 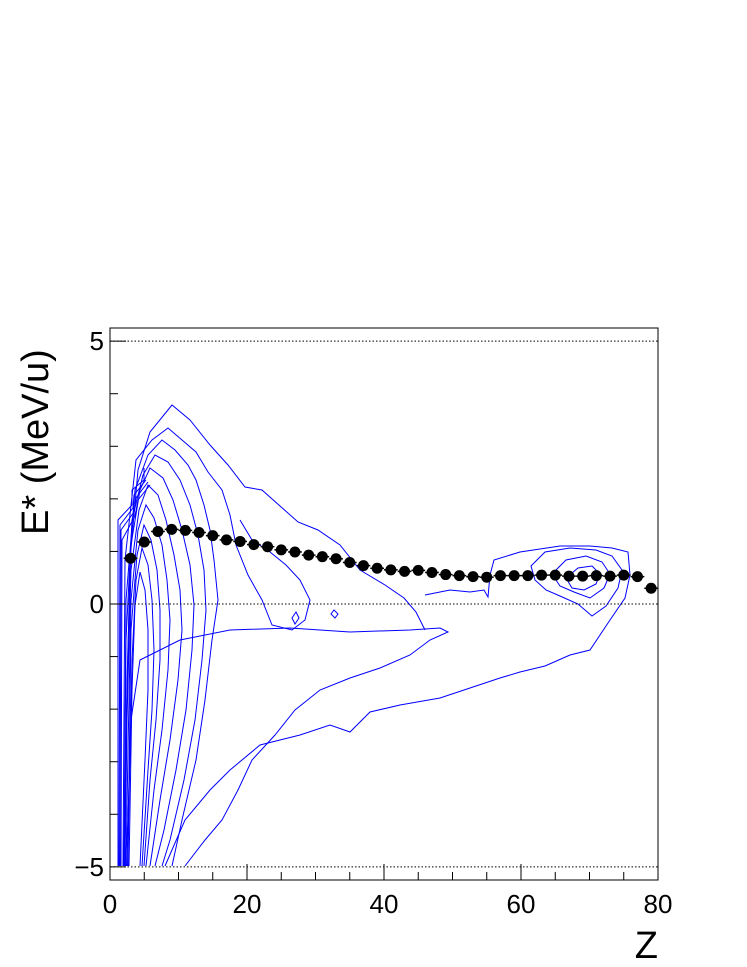 I want to click on y-axis-title: E* (MeV/u), so click(x=36, y=442).